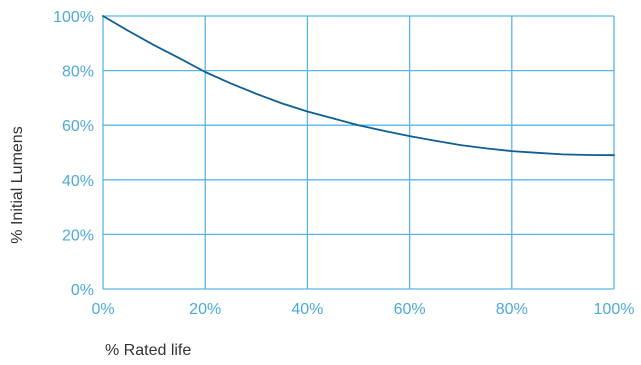 This screenshot has height=365, width=641. Describe the element at coordinates (78, 181) in the screenshot. I see `y-tick-label: 40%` at that location.